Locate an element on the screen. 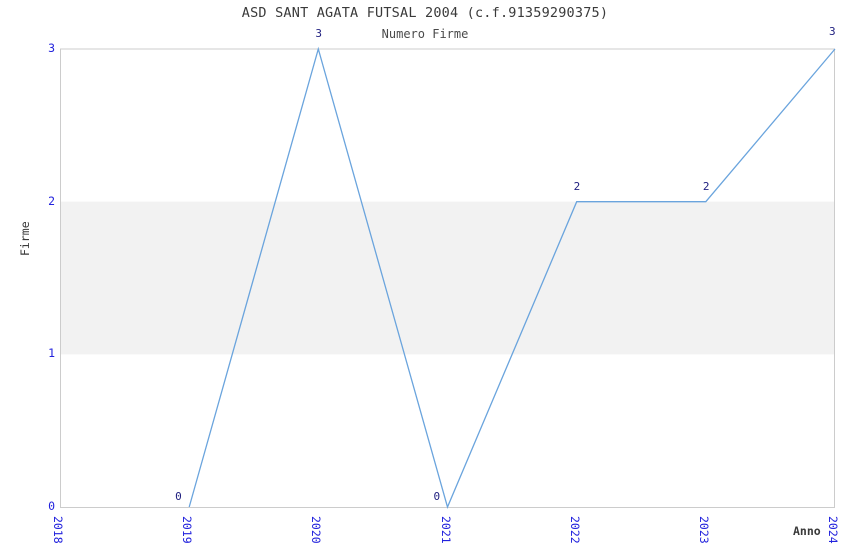 The image size is (850, 550). x-tick-2024: 2024 is located at coordinates (833, 530).